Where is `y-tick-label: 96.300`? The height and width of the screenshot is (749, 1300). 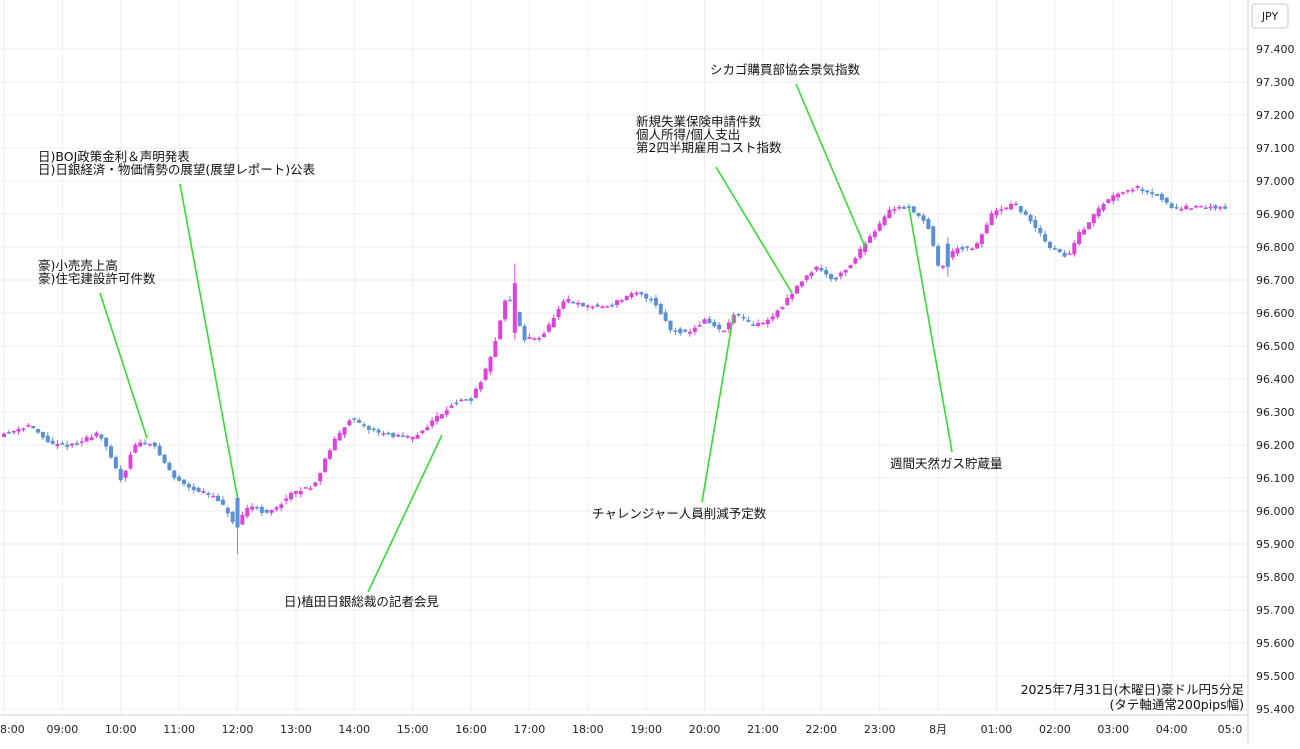 y-tick-label: 96.300 is located at coordinates (1275, 412).